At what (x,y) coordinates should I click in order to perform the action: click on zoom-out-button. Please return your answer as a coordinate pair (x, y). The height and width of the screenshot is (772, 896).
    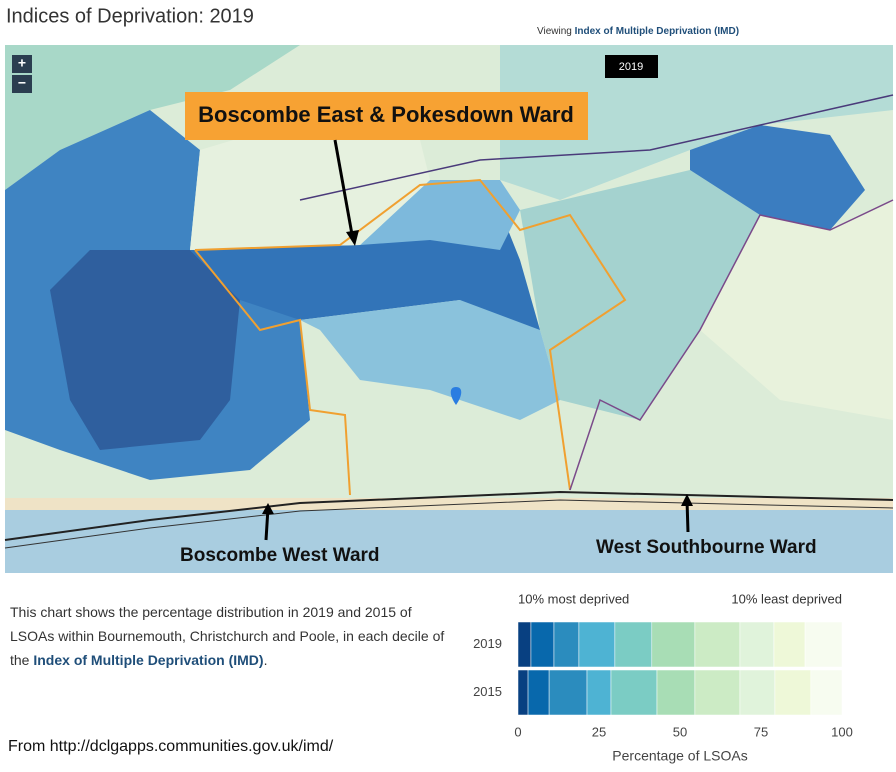
    Looking at the image, I should click on (22, 84).